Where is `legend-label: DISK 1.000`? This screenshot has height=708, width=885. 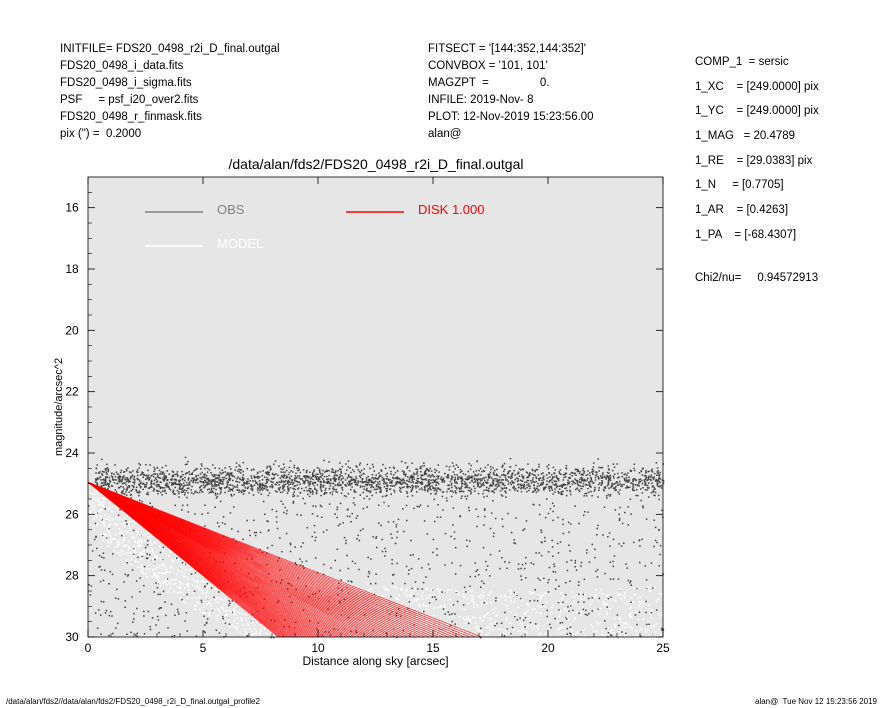
legend-label: DISK 1.000 is located at coordinates (451, 209).